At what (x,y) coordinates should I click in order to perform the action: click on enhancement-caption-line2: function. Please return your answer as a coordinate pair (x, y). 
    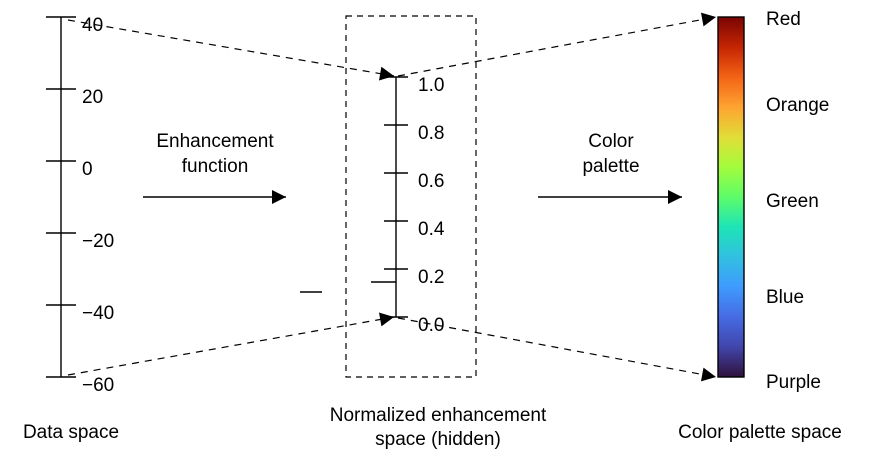
    Looking at the image, I should click on (215, 166).